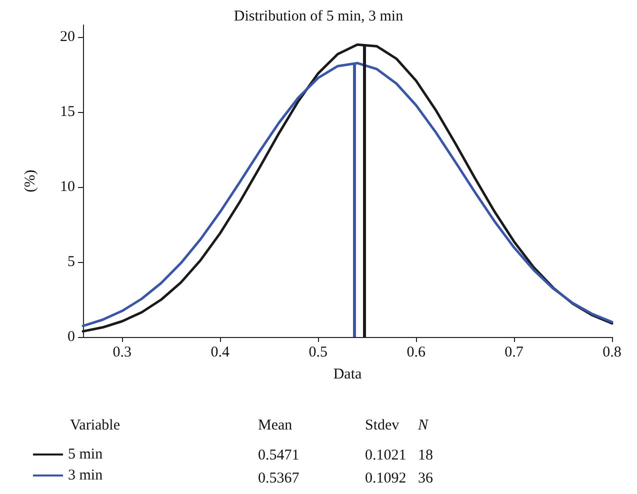 The image size is (637, 494). I want to click on text: 36, so click(426, 478).